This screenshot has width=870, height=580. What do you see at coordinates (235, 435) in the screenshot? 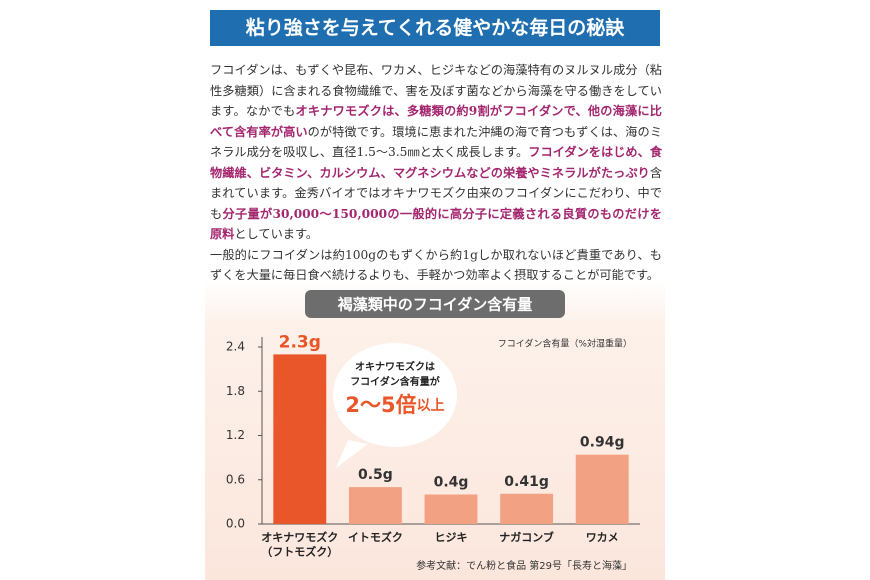
I see `y-tick-label: 1.2` at bounding box center [235, 435].